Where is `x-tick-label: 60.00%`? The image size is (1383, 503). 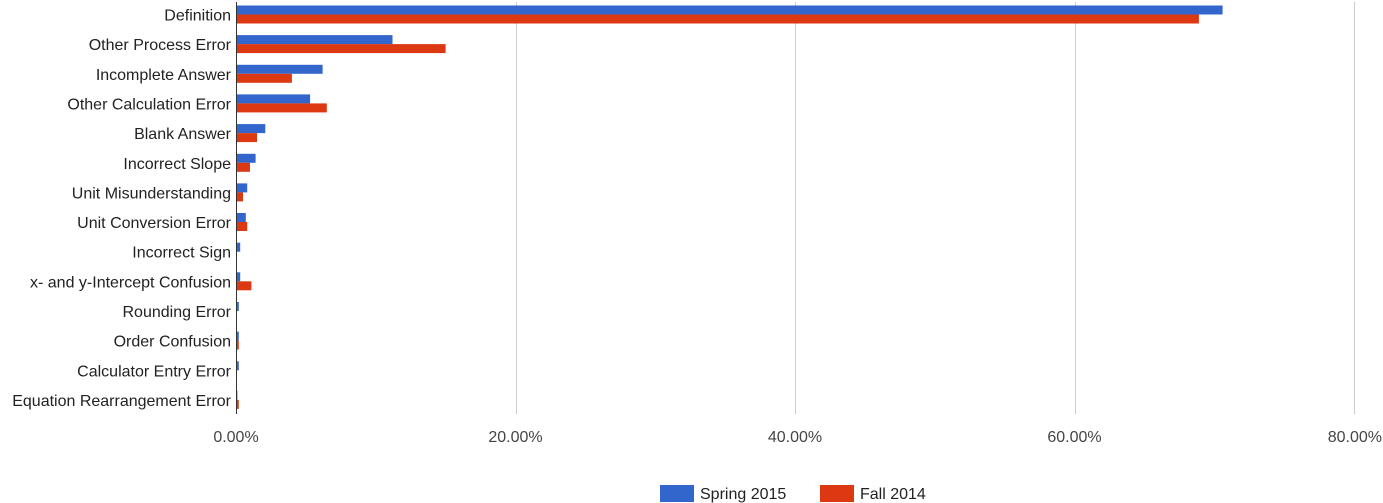 x-tick-label: 60.00% is located at coordinates (1074, 437).